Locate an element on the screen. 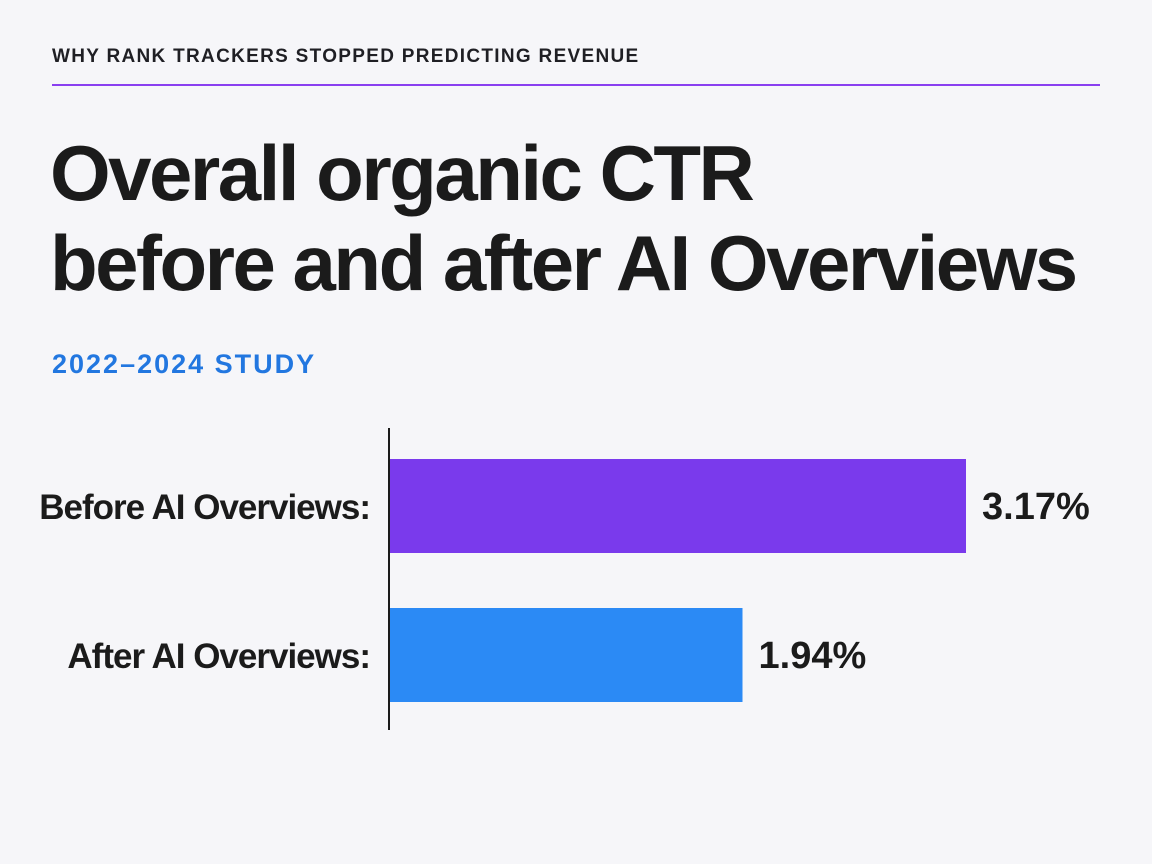 This screenshot has width=1152, height=864. title-line-1: Overall organic CTR is located at coordinates (402, 173).